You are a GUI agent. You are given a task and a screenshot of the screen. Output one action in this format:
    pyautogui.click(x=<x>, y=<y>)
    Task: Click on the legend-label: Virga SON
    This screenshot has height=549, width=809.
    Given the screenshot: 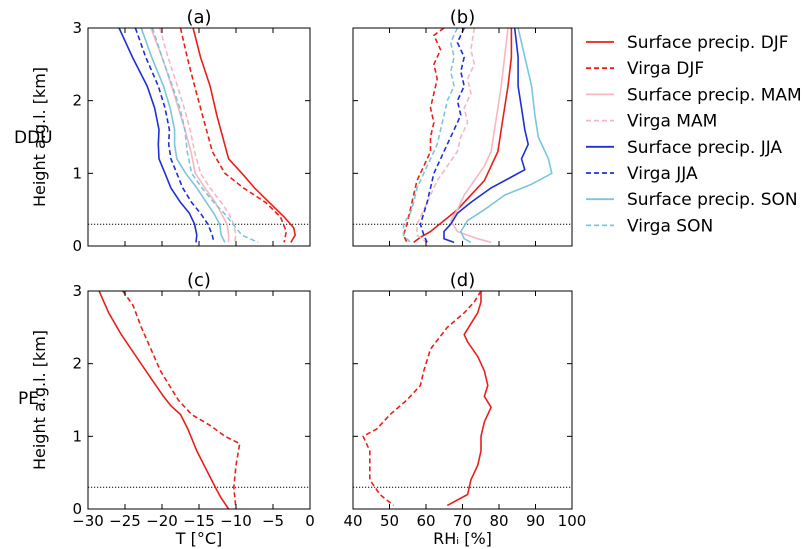 What is the action you would take?
    pyautogui.click(x=670, y=226)
    